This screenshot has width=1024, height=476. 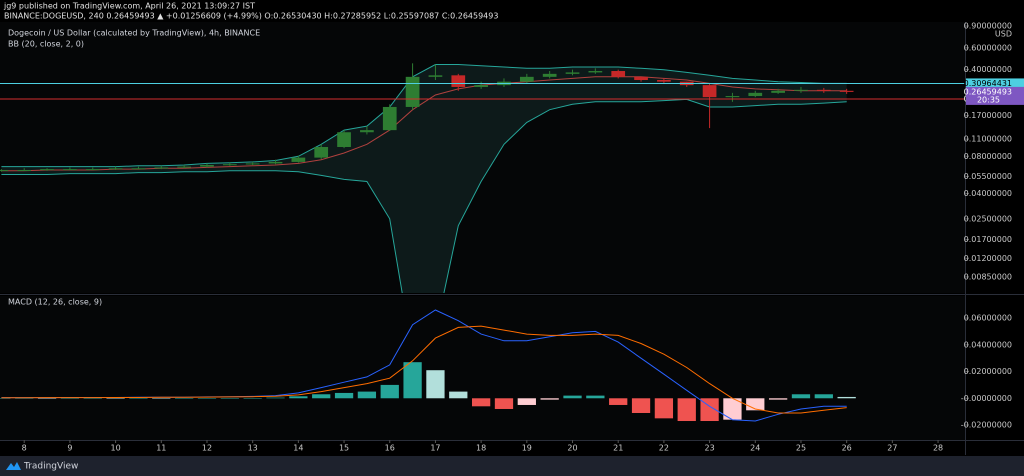 I want to click on x-tick-label: 11, so click(x=161, y=448).